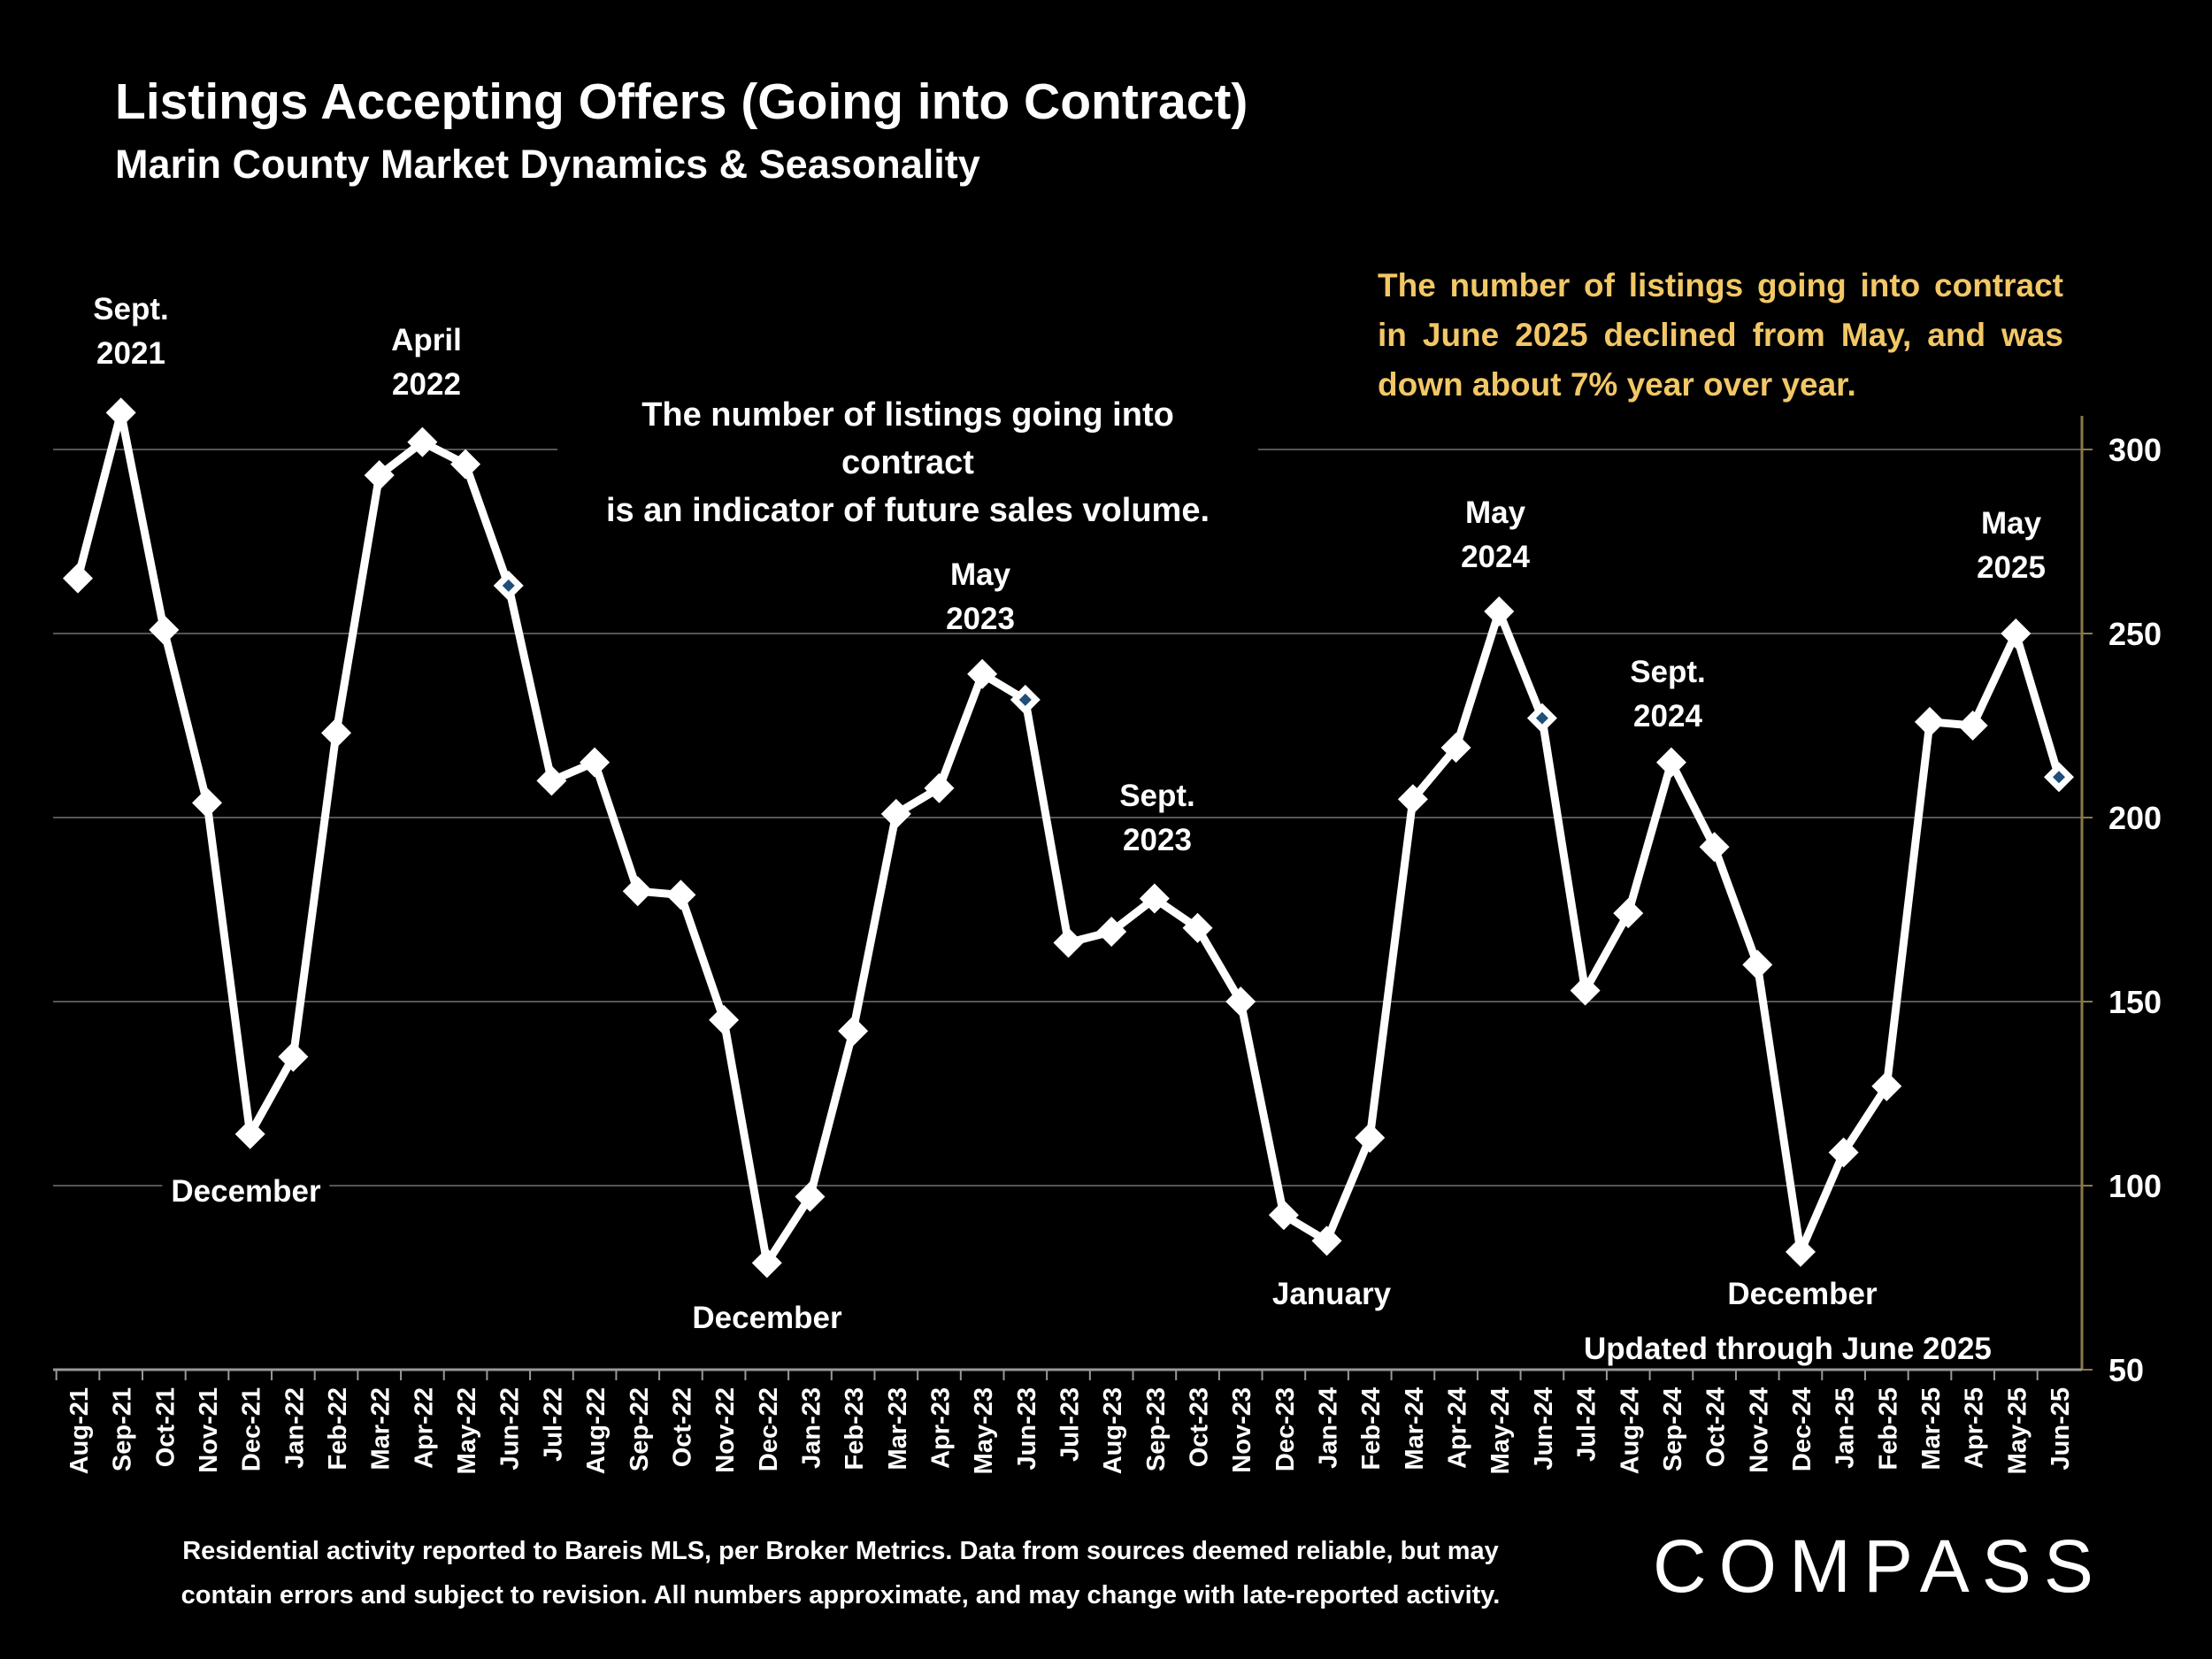 This screenshot has height=1659, width=2212. What do you see at coordinates (1846, 1428) in the screenshot?
I see `x-tick-label: Jan-25` at bounding box center [1846, 1428].